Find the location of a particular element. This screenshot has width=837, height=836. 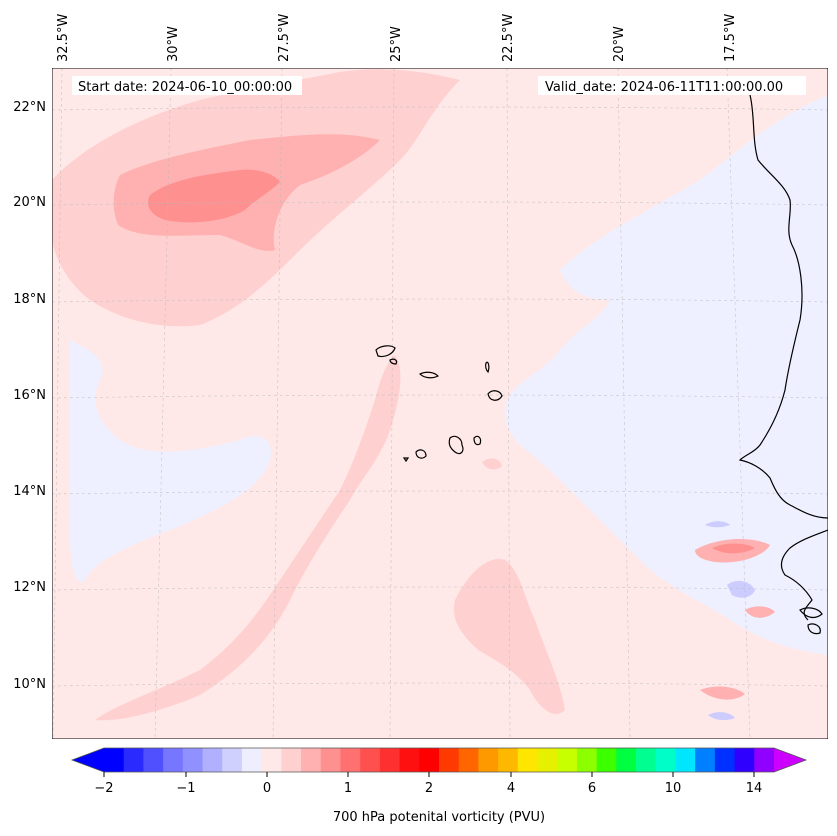

valid-date-text: Valid_date: 2024-06-11T11:00:00.00 is located at coordinates (664, 87).